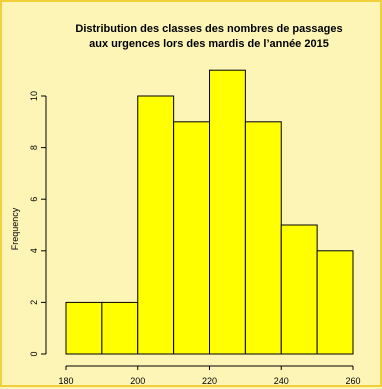 The height and width of the screenshot is (389, 382). Describe the element at coordinates (38, 224) in the screenshot. I see `y-axis: 0 2 4 6 8 10` at that location.